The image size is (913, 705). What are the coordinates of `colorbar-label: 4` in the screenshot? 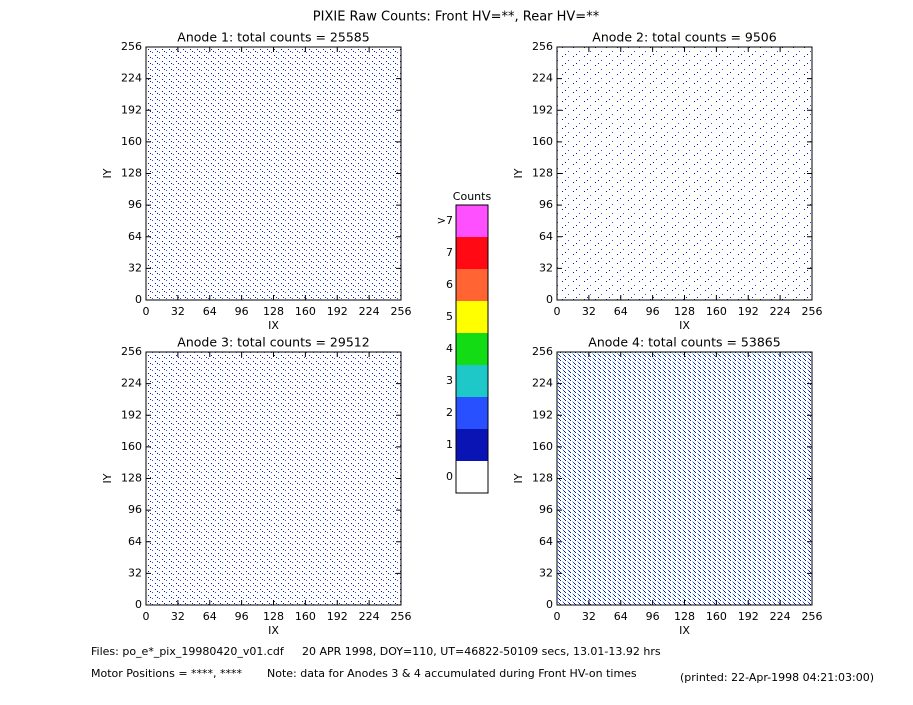 It's located at (449, 348).